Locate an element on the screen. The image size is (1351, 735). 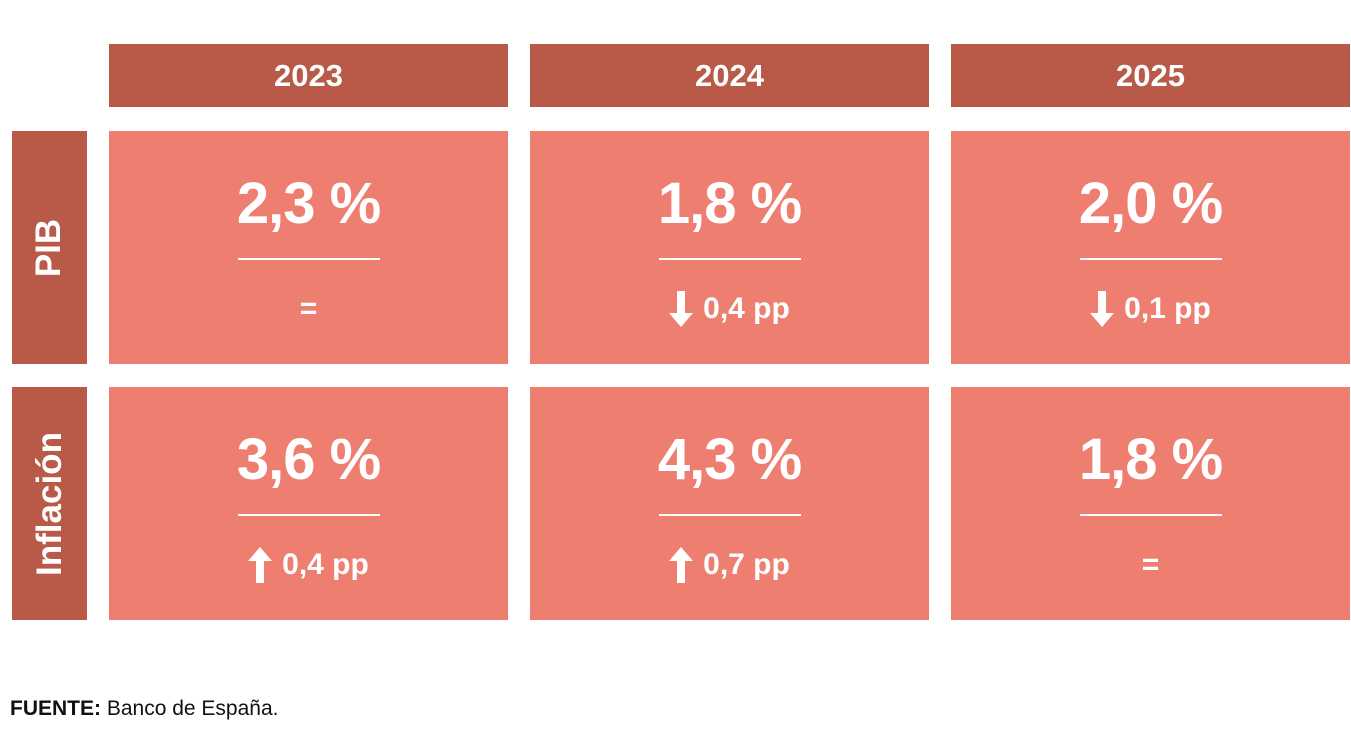
cell-value: 4,3 % is located at coordinates (729, 459).